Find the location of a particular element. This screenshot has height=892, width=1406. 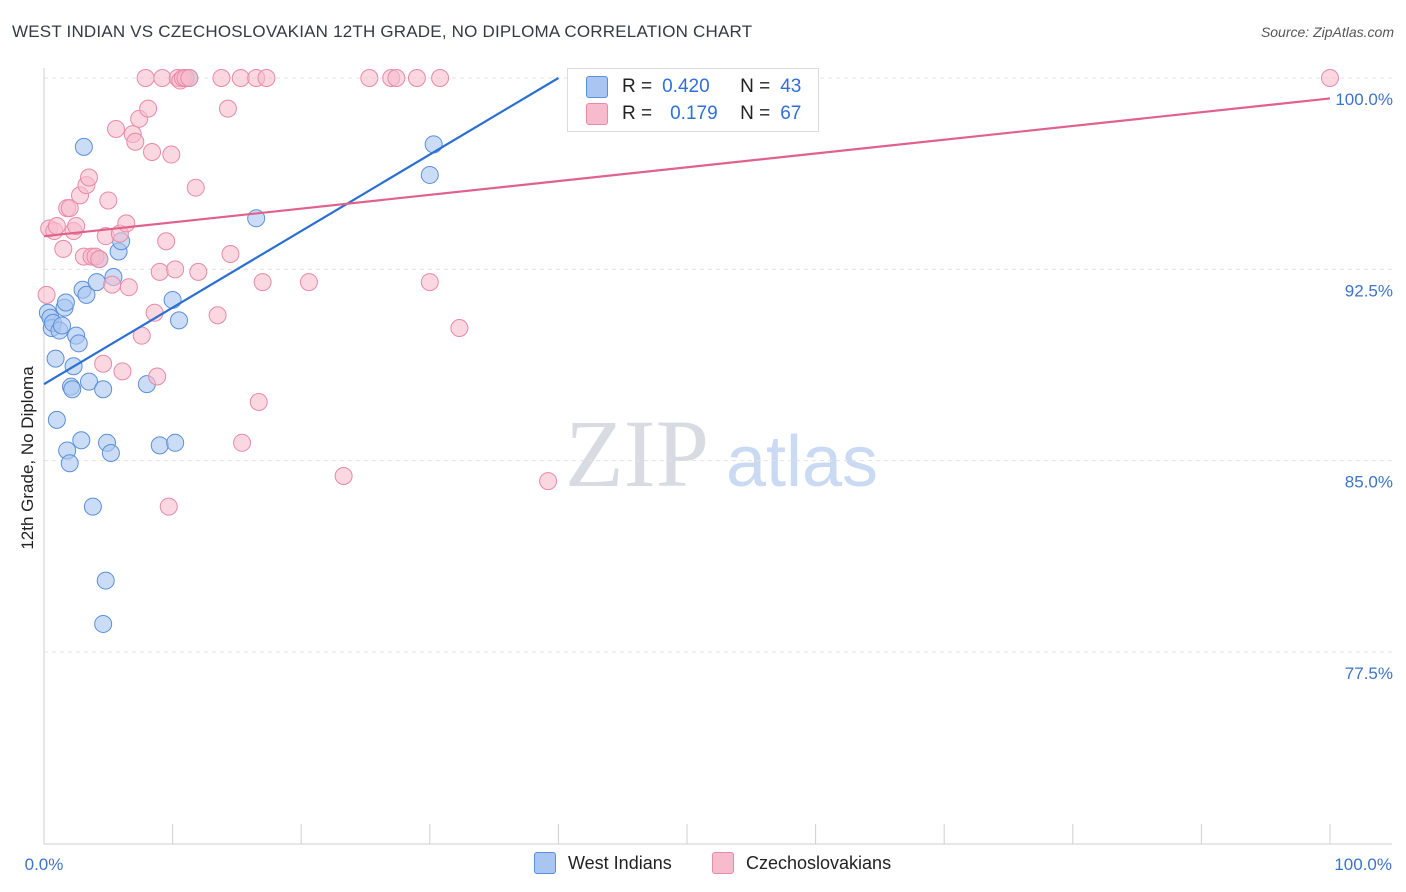

czechoslovakians-trend-line is located at coordinates (687, 167).